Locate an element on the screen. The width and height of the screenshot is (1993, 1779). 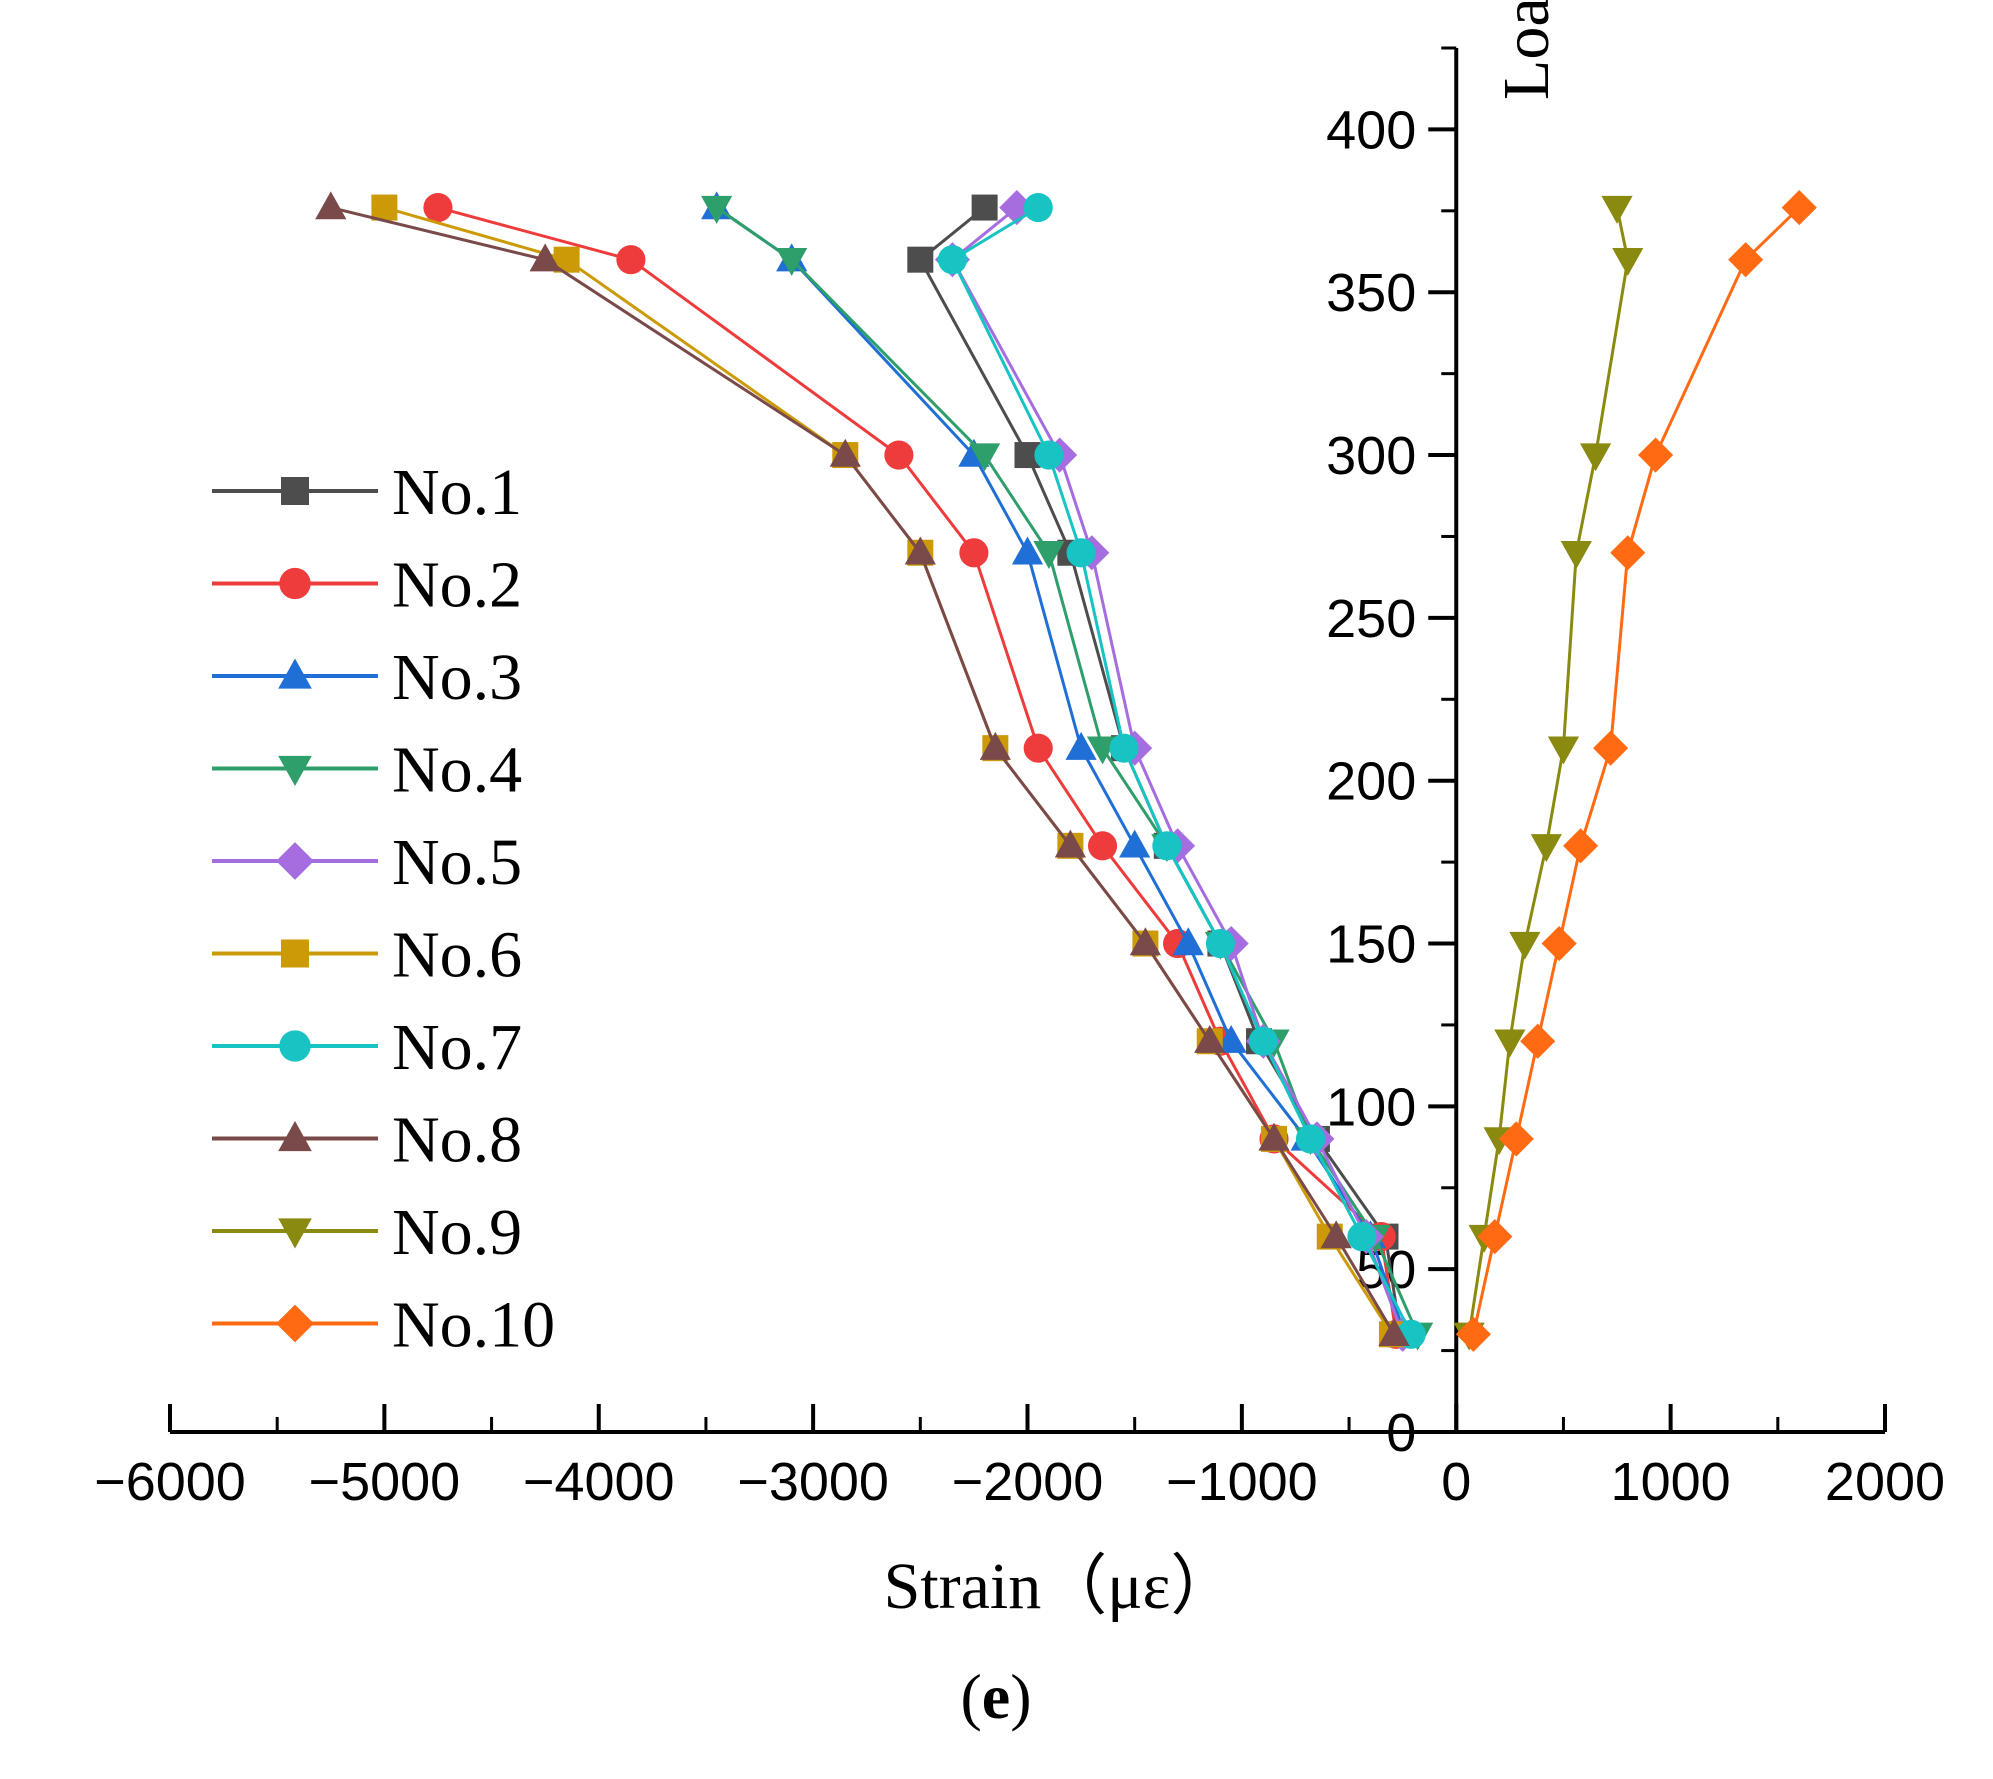
x-axis-title: Strain（με） is located at coordinates (1060, 1586).